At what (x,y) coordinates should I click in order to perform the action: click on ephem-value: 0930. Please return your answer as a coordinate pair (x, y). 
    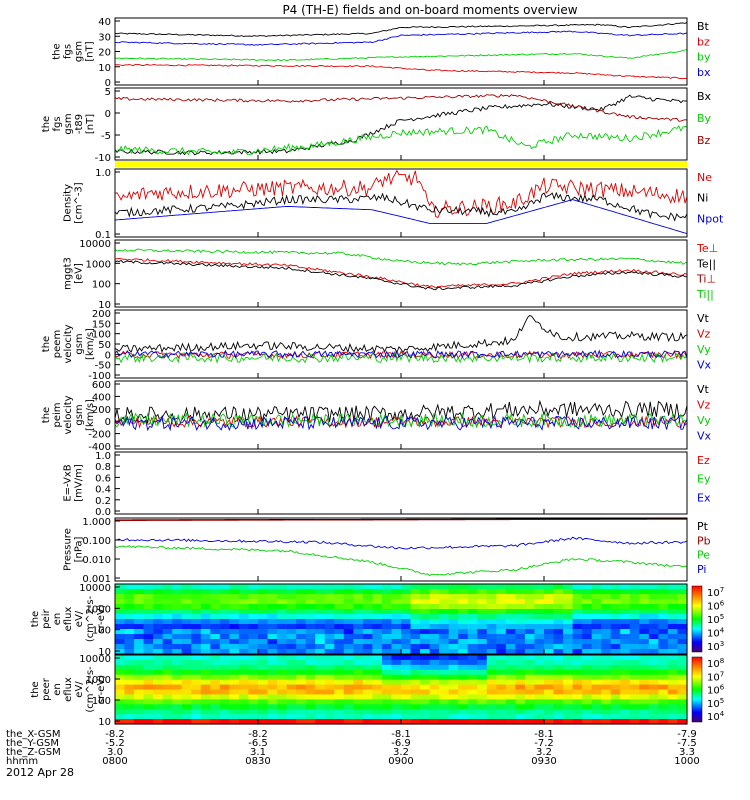
    Looking at the image, I should click on (543, 761).